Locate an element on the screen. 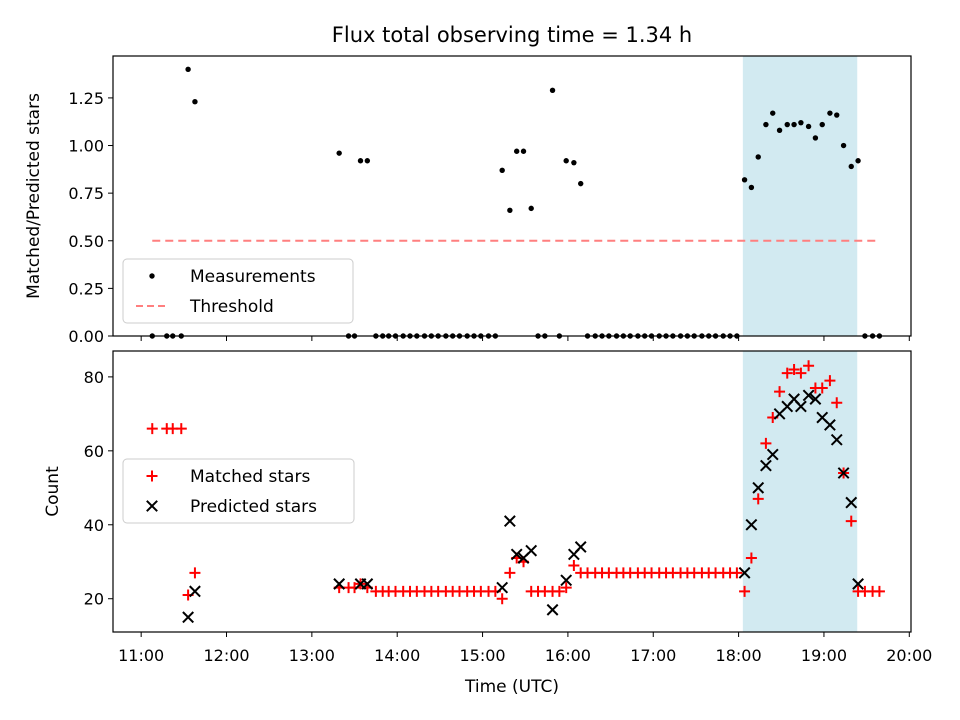 Image resolution: width=960 pixels, height=720 pixels. y-tick-label: 80 is located at coordinates (94, 377).